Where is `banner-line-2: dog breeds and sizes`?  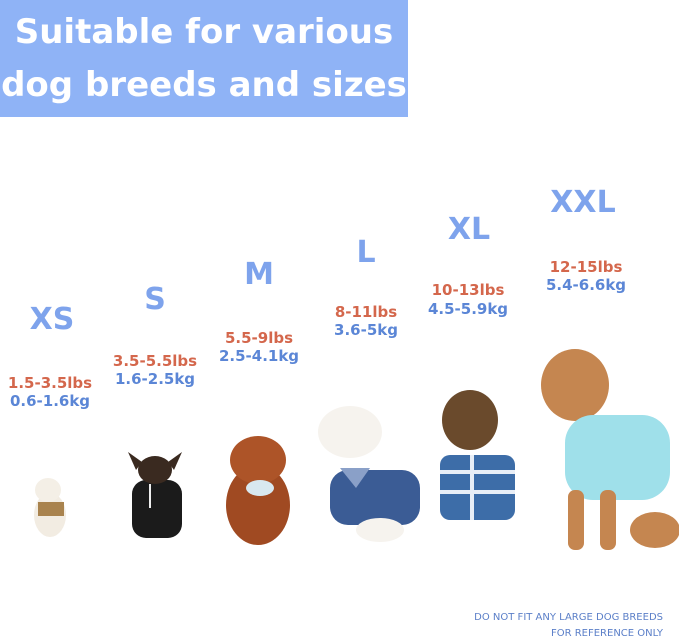 banner-line-2: dog breeds and sizes is located at coordinates (204, 85).